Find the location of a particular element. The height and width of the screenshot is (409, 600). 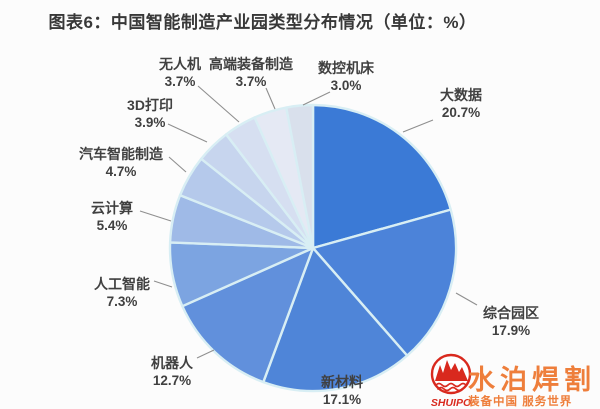

slice-label-9: 高端装备制造 3.7% is located at coordinates (251, 73).